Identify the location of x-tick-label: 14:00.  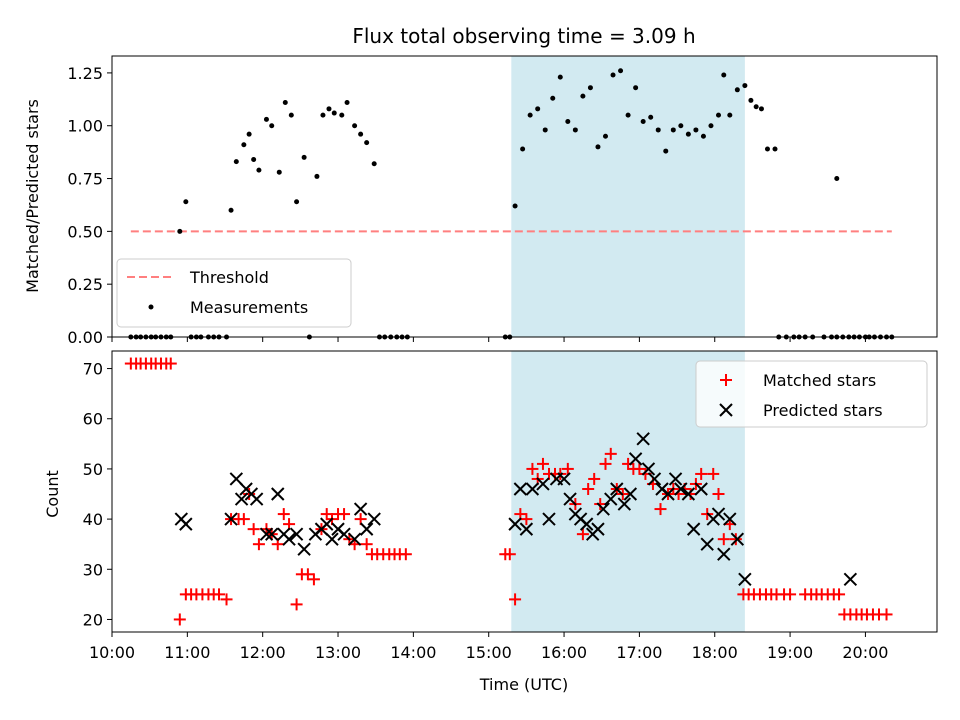
(413, 652).